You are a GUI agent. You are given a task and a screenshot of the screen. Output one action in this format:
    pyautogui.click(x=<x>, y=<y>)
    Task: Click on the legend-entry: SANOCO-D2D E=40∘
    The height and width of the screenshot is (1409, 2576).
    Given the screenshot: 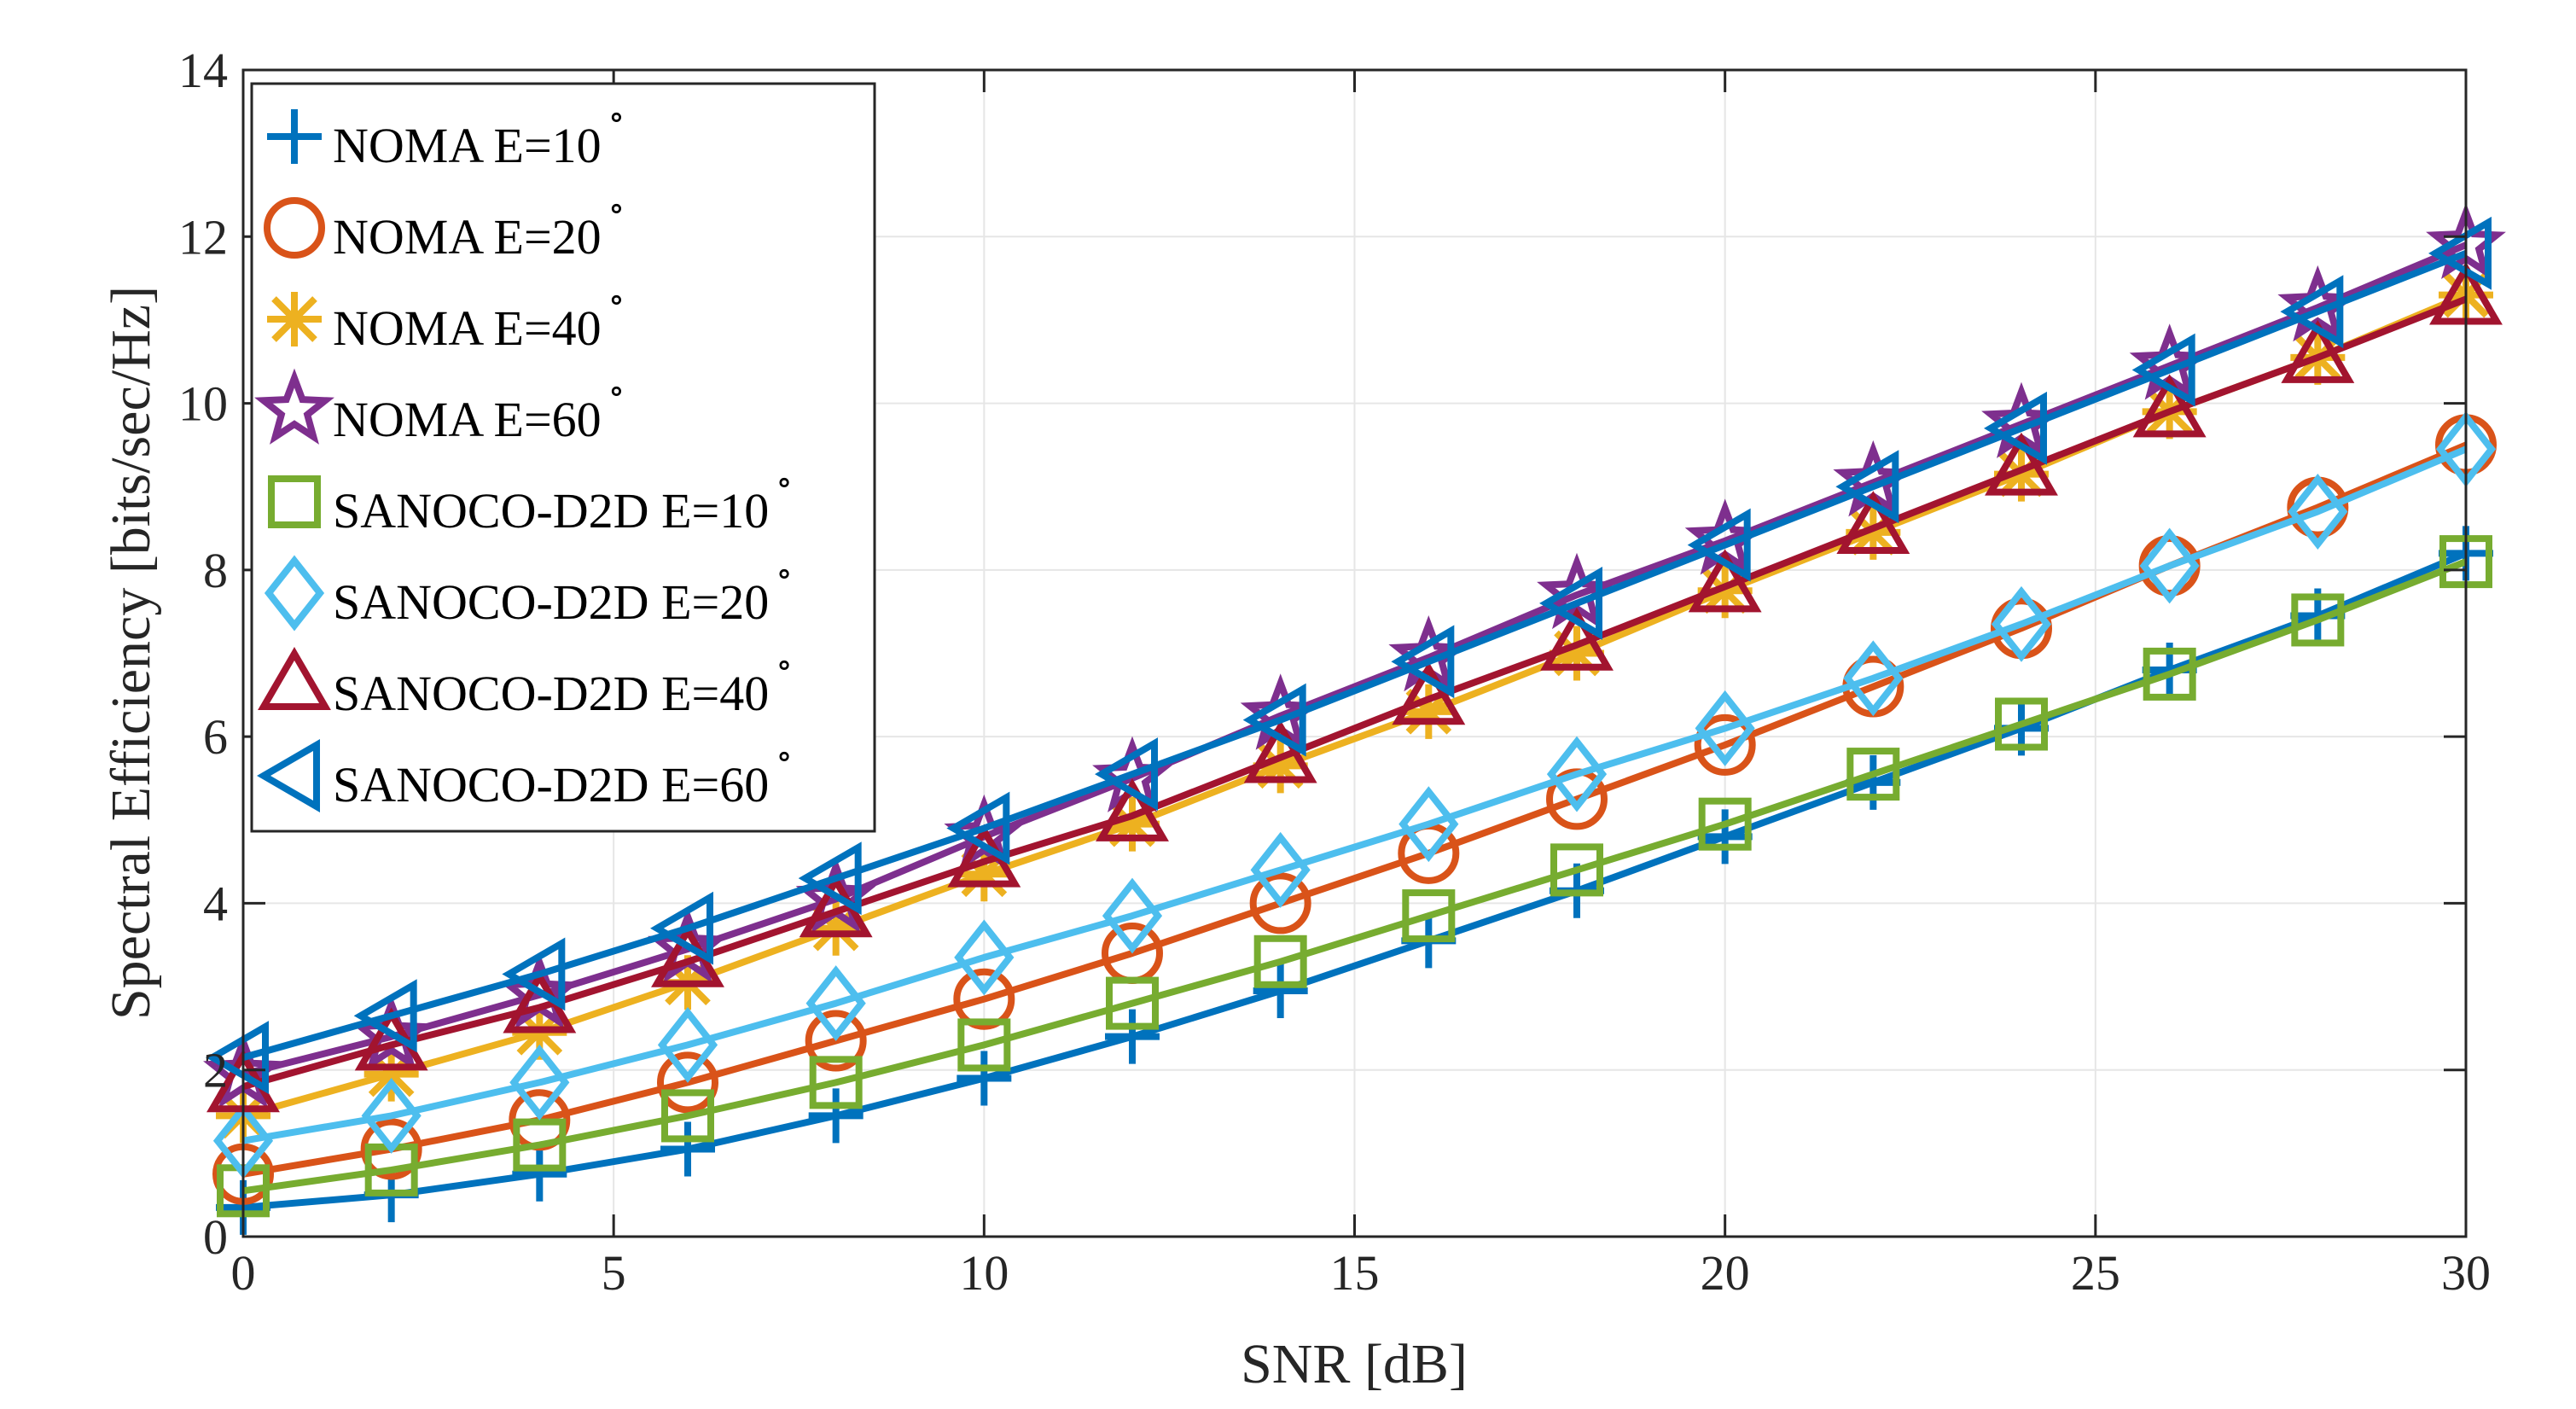 What is the action you would take?
    pyautogui.click(x=525, y=683)
    